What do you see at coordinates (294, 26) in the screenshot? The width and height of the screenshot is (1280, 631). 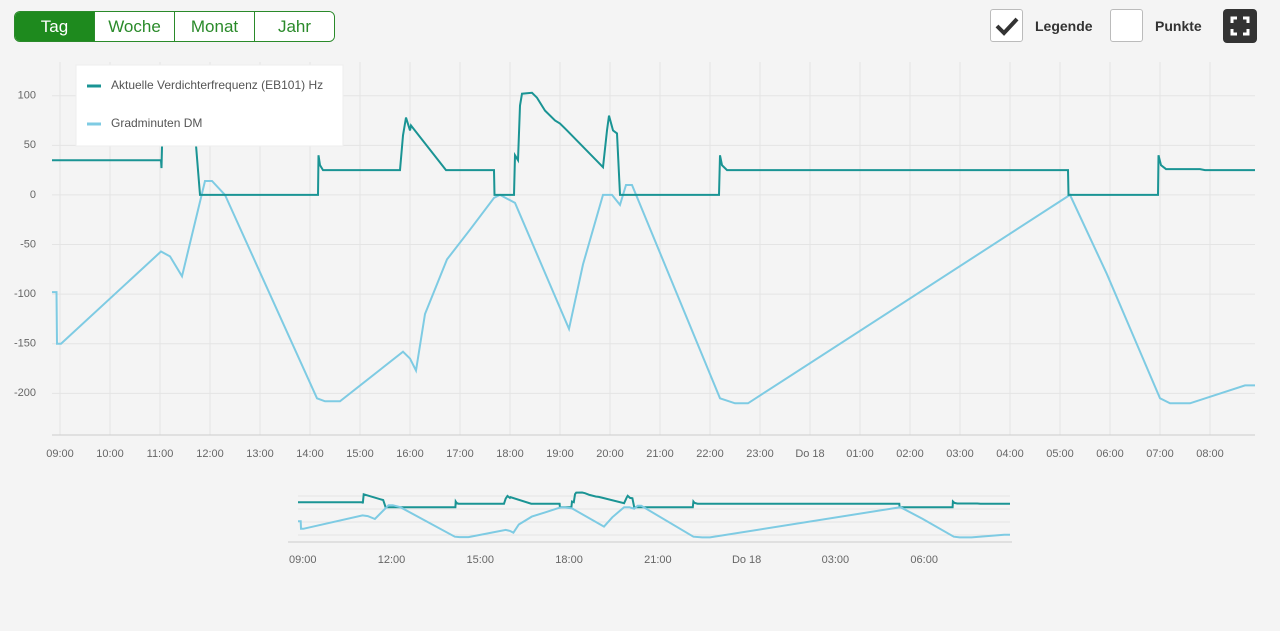 I see `tab: Jahr` at bounding box center [294, 26].